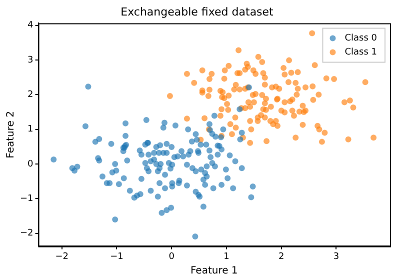  What do you see at coordinates (31, 95) in the screenshot?
I see `y-tick-label: 2` at bounding box center [31, 95].